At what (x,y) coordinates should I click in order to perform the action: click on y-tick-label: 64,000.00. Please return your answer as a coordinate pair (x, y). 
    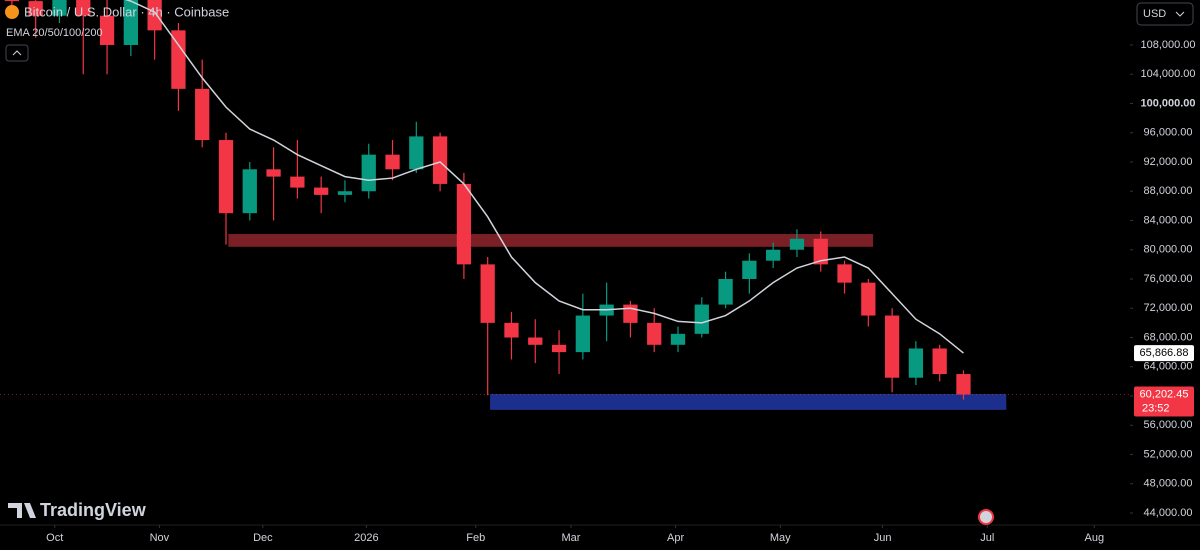
    Looking at the image, I should click on (1168, 367).